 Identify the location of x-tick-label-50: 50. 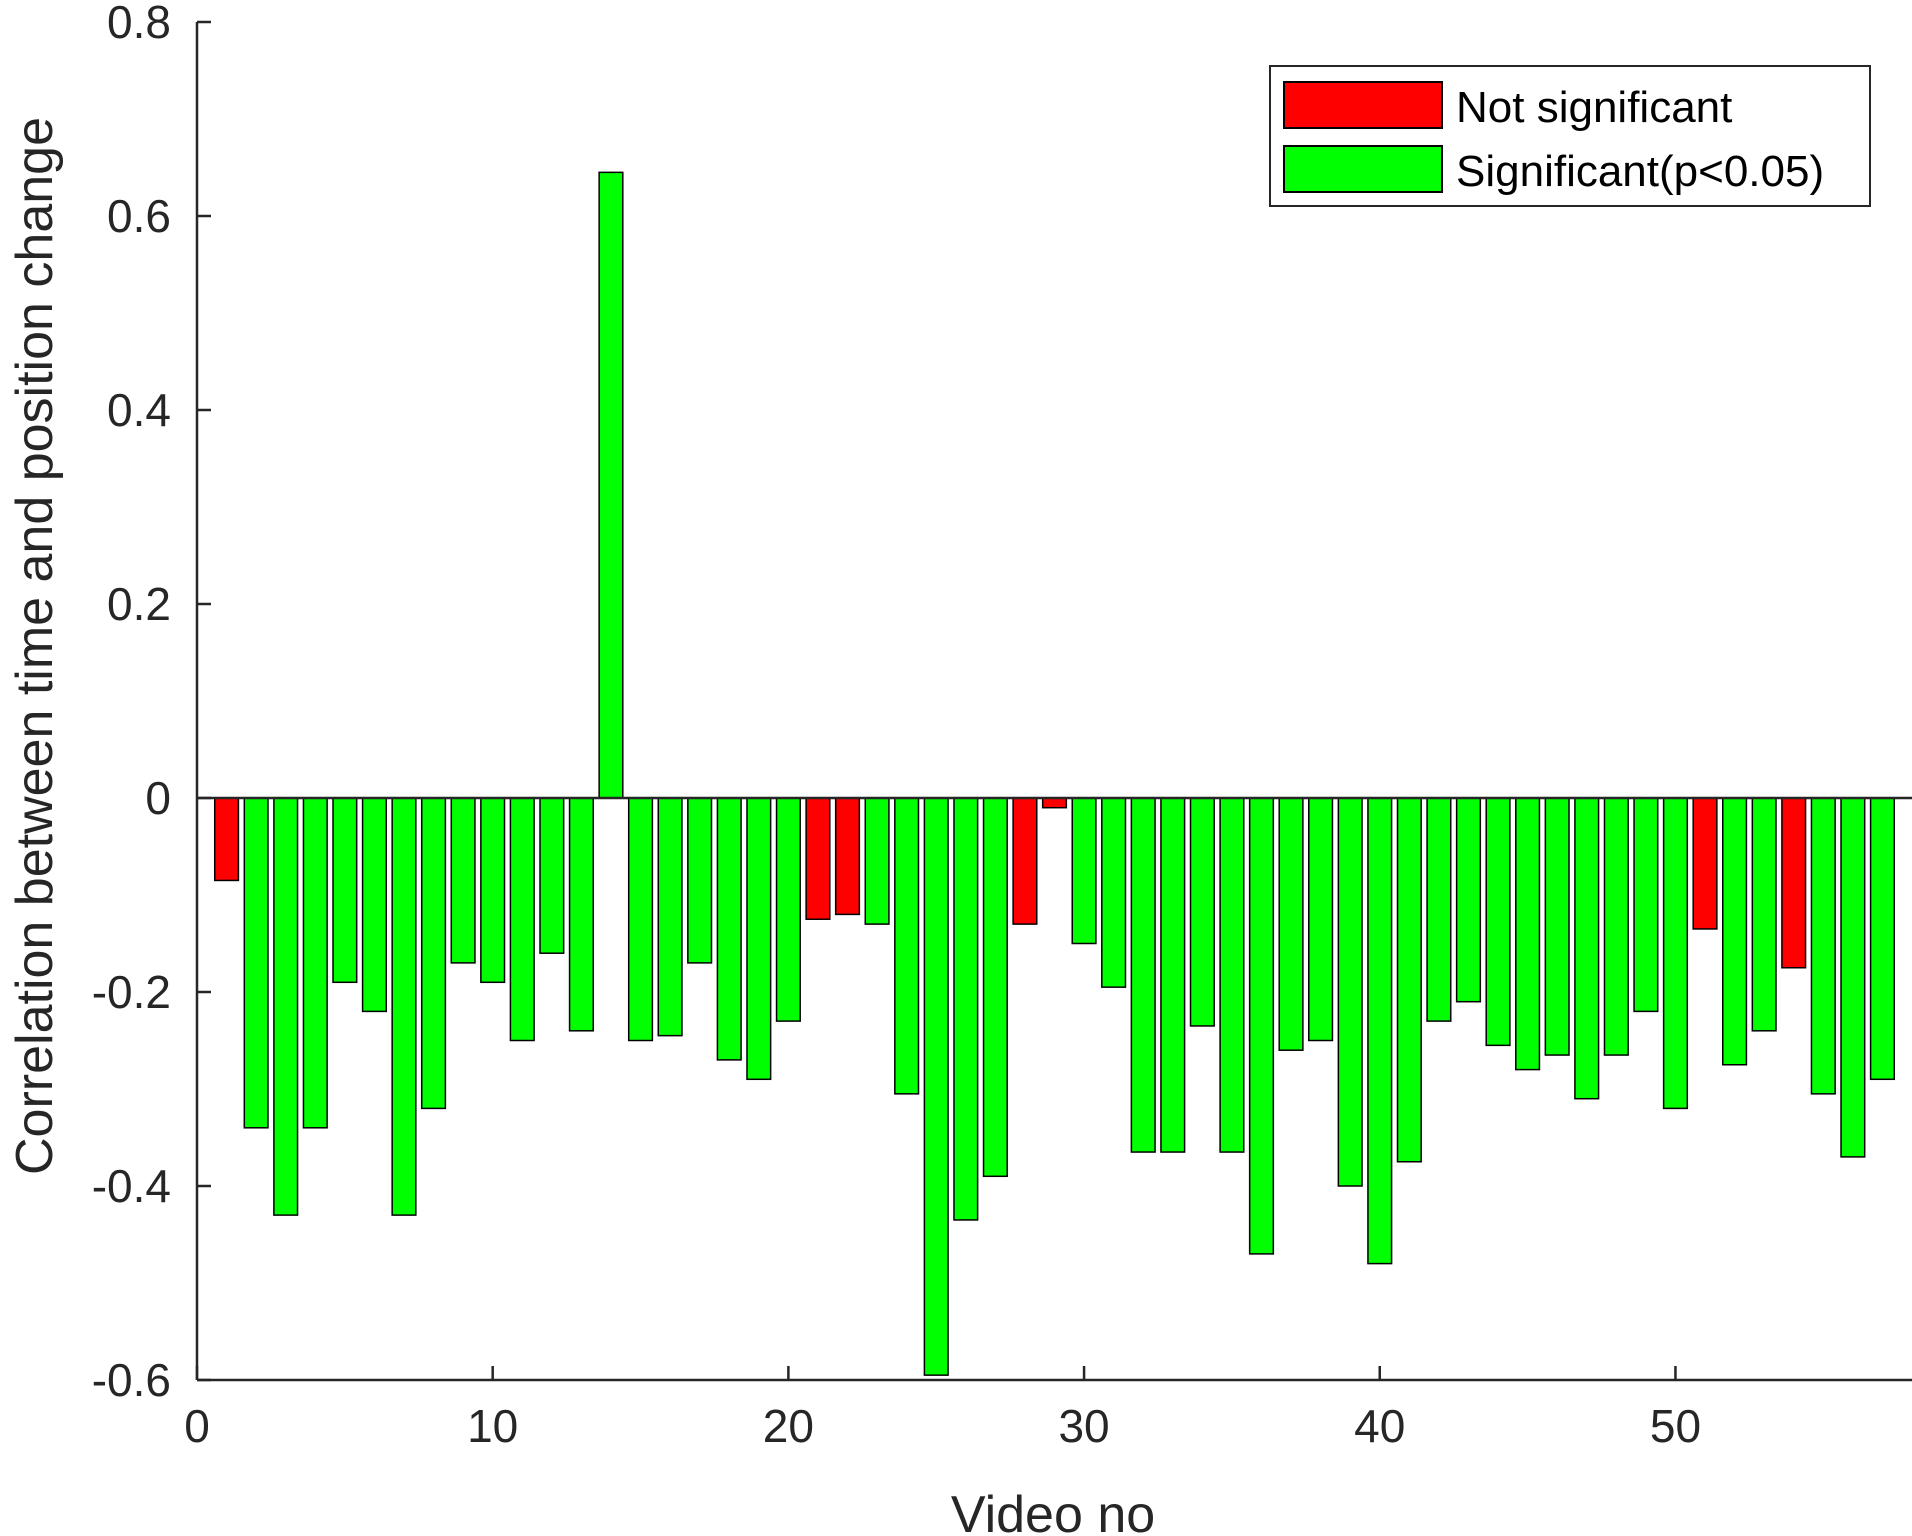
(1675, 1426).